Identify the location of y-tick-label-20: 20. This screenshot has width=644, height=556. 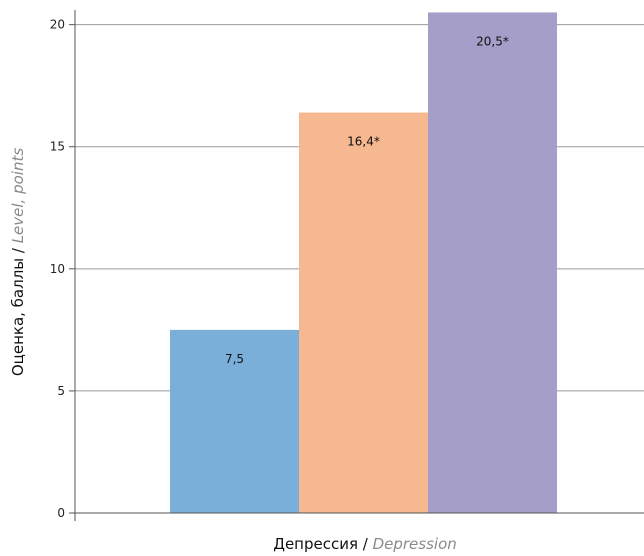
(57, 25).